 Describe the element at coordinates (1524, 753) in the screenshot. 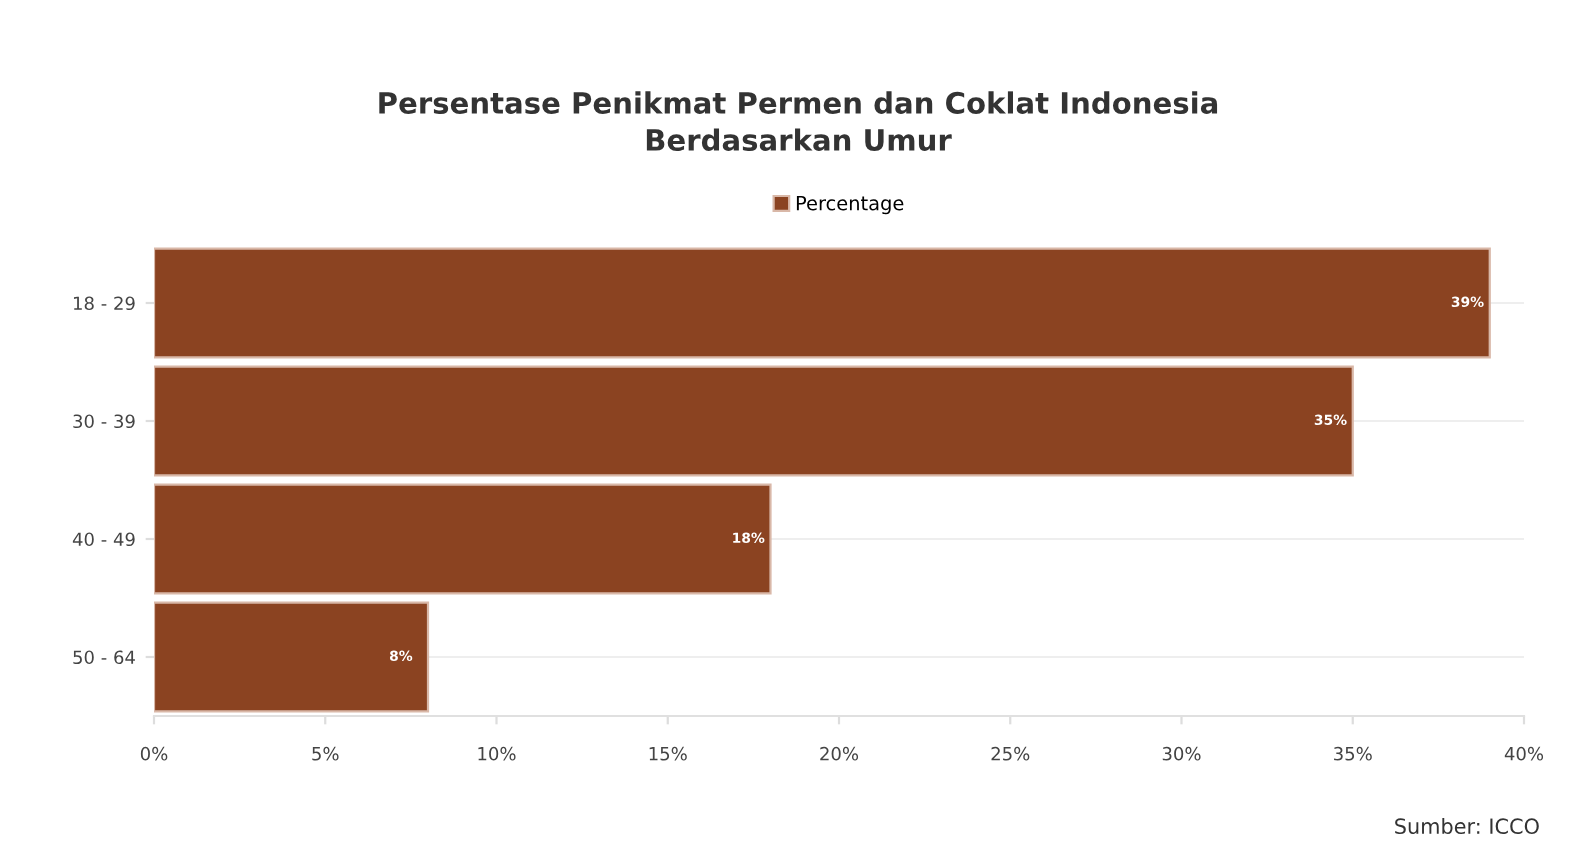

I see `x-tick-label: 40%` at that location.